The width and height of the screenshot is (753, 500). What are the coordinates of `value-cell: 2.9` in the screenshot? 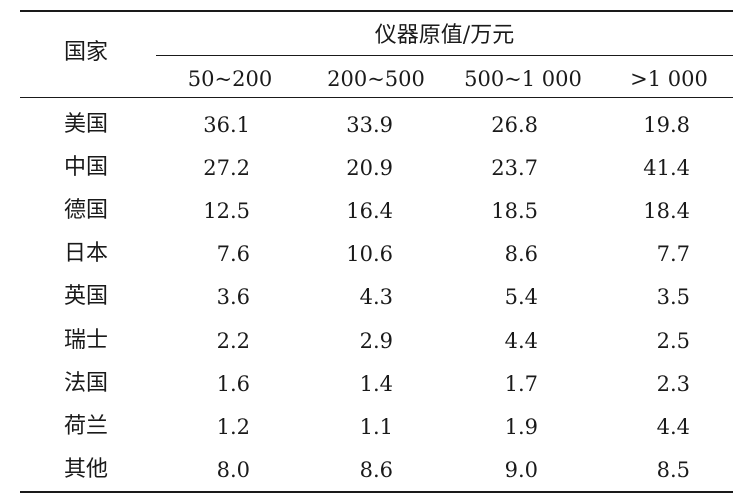 It's located at (376, 340).